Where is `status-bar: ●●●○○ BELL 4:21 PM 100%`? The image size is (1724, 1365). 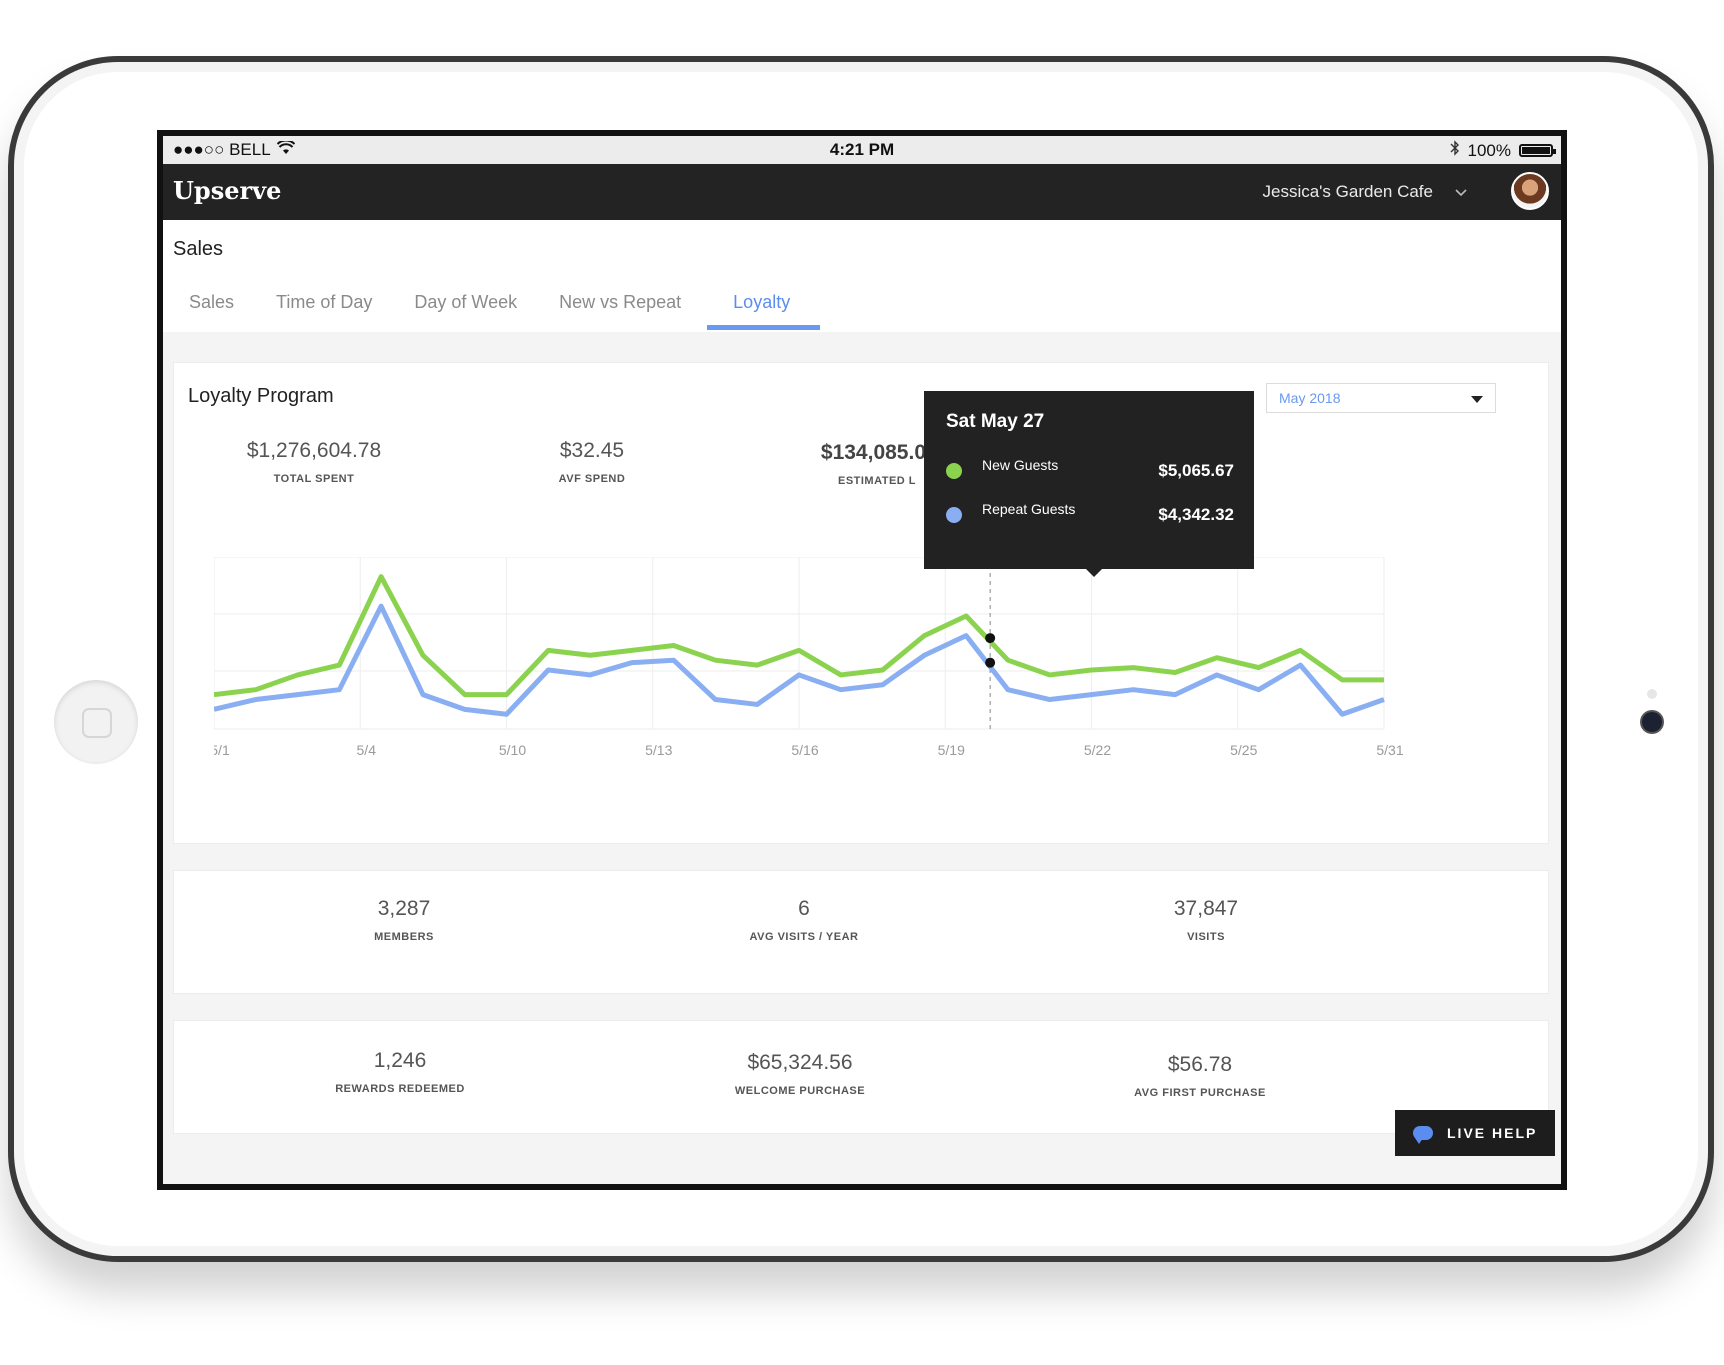 status-bar: ●●●○○ BELL 4:21 PM 100% is located at coordinates (862, 150).